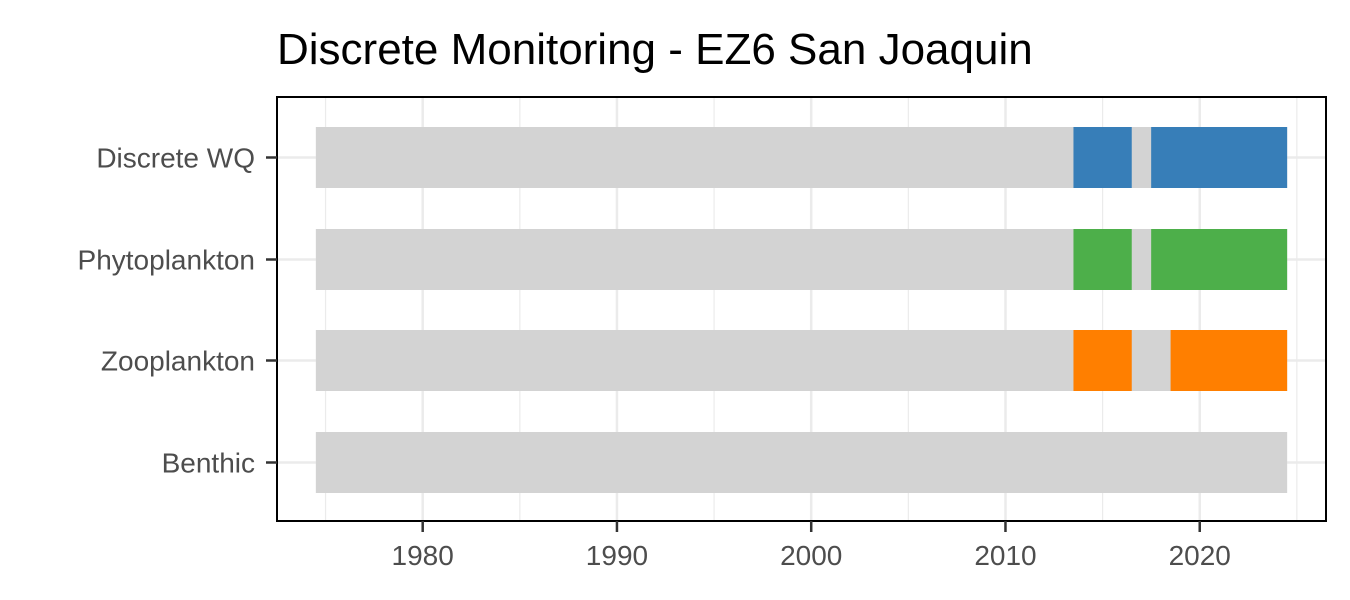 The height and width of the screenshot is (600, 1350). What do you see at coordinates (801, 157) in the screenshot?
I see `bar-background-discrete-wq` at bounding box center [801, 157].